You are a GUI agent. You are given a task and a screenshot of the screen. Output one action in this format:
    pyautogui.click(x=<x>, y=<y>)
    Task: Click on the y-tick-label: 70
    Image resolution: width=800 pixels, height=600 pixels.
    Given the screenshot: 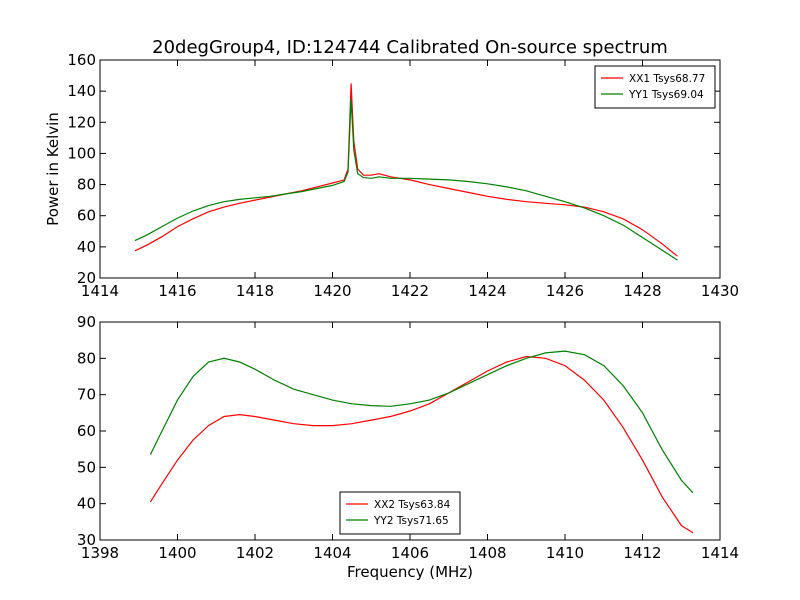 What is the action you would take?
    pyautogui.click(x=86, y=395)
    